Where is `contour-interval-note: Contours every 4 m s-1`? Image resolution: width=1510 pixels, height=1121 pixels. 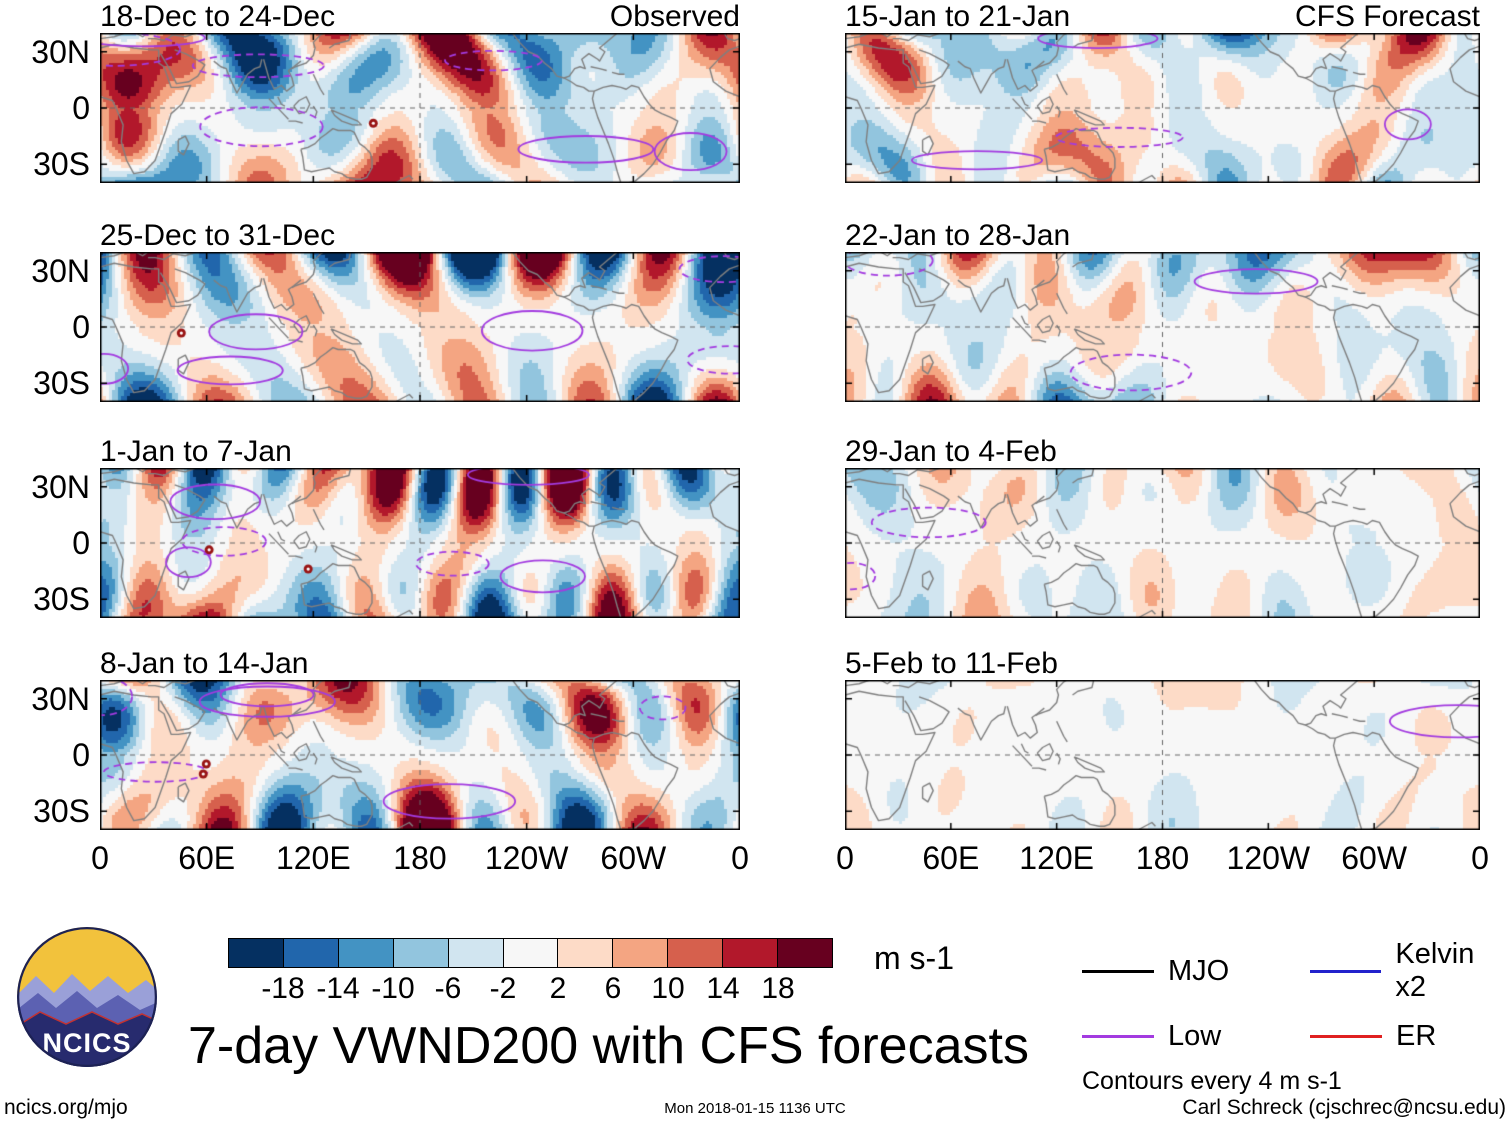 contour-interval-note: Contours every 4 m s-1 is located at coordinates (1212, 1081).